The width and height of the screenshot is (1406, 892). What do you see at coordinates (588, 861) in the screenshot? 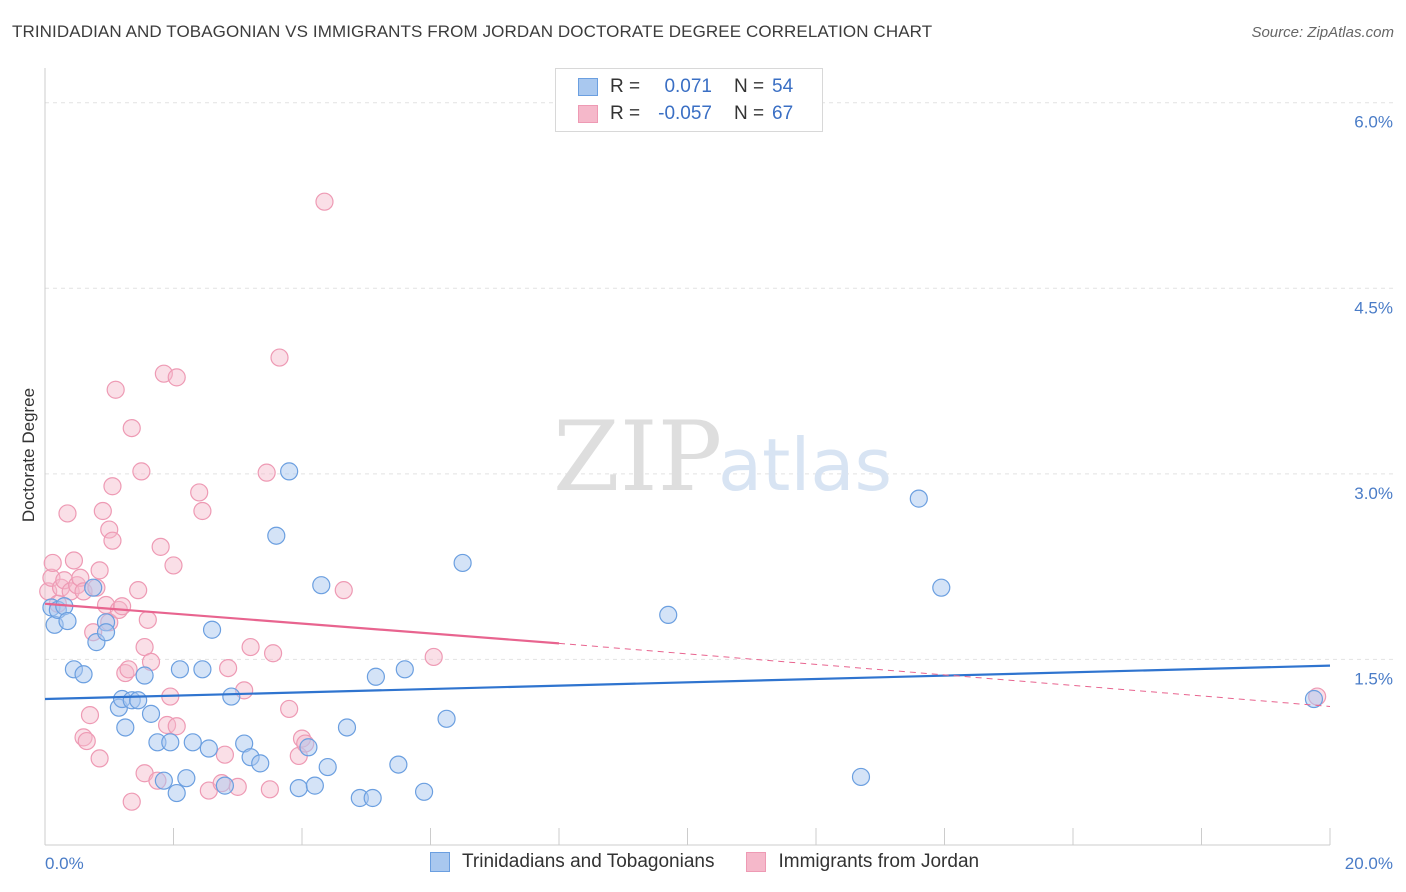
I see `series-legend-label: Trinidadians and Tobagonians` at bounding box center [588, 861].